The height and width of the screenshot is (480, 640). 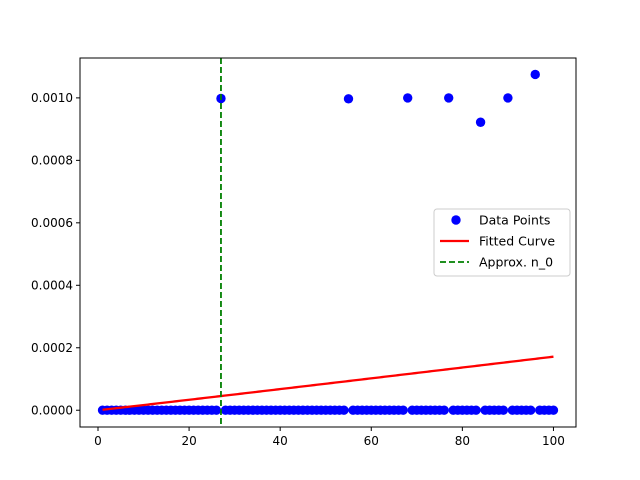 What do you see at coordinates (52, 161) in the screenshot?
I see `y-tick-label: 0.0008` at bounding box center [52, 161].